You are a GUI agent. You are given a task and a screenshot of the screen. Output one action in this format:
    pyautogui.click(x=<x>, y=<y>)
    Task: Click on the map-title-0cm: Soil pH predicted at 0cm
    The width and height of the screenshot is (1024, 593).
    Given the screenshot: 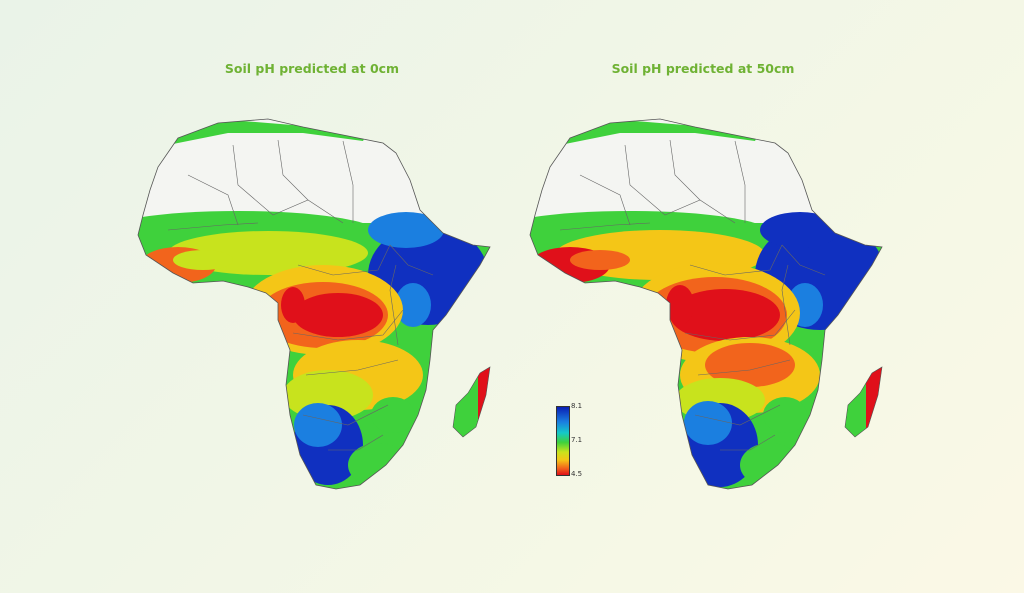 What is the action you would take?
    pyautogui.click(x=312, y=68)
    